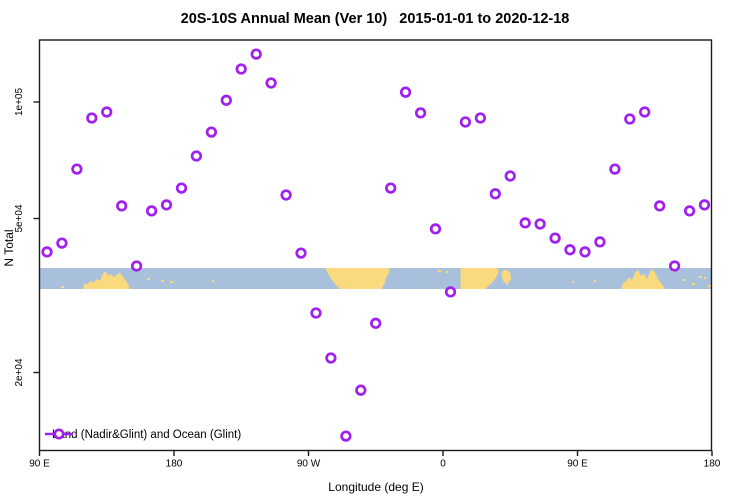 This screenshot has height=500, width=750. I want to click on legend-label: Land (Nadir&Glint) and Ocean (Glint), so click(147, 435).